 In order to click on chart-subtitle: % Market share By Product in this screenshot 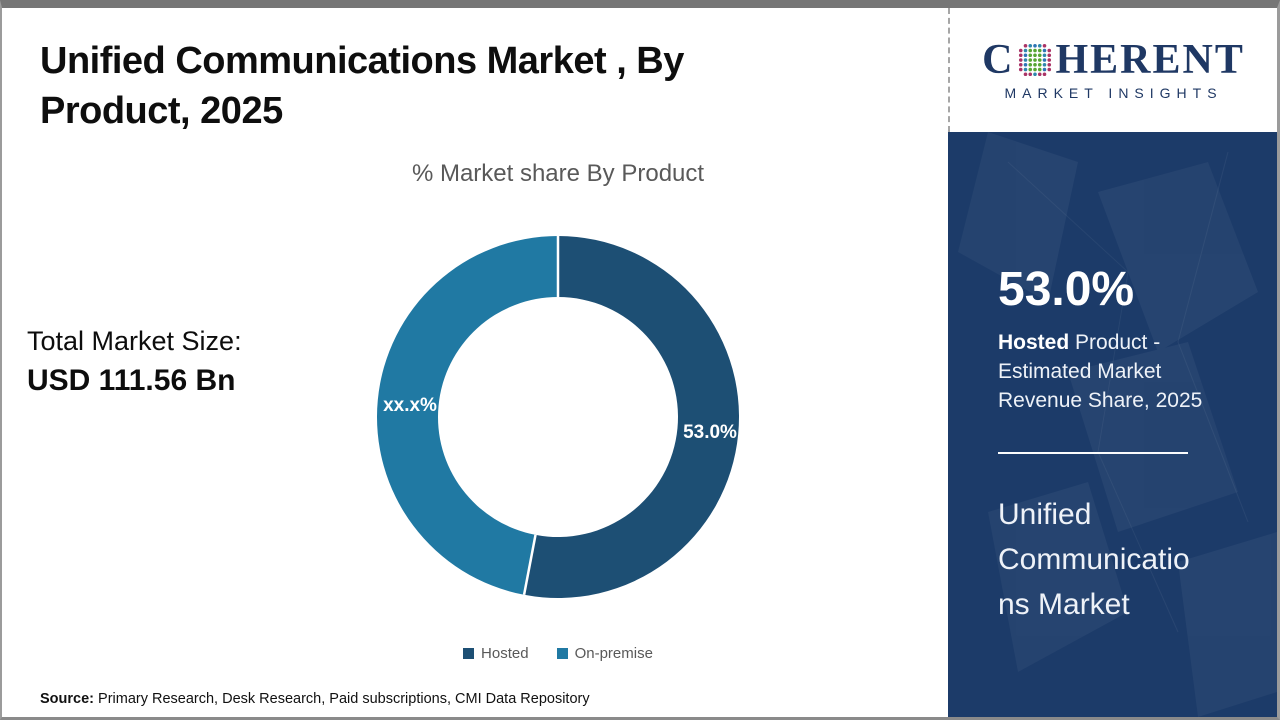, I will do `click(558, 173)`.